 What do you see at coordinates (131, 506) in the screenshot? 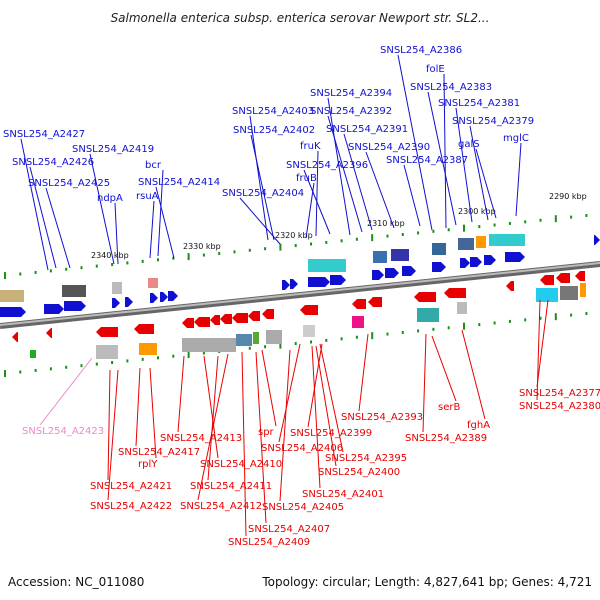
I see `gene-label: SNSL254_A2422` at bounding box center [131, 506].